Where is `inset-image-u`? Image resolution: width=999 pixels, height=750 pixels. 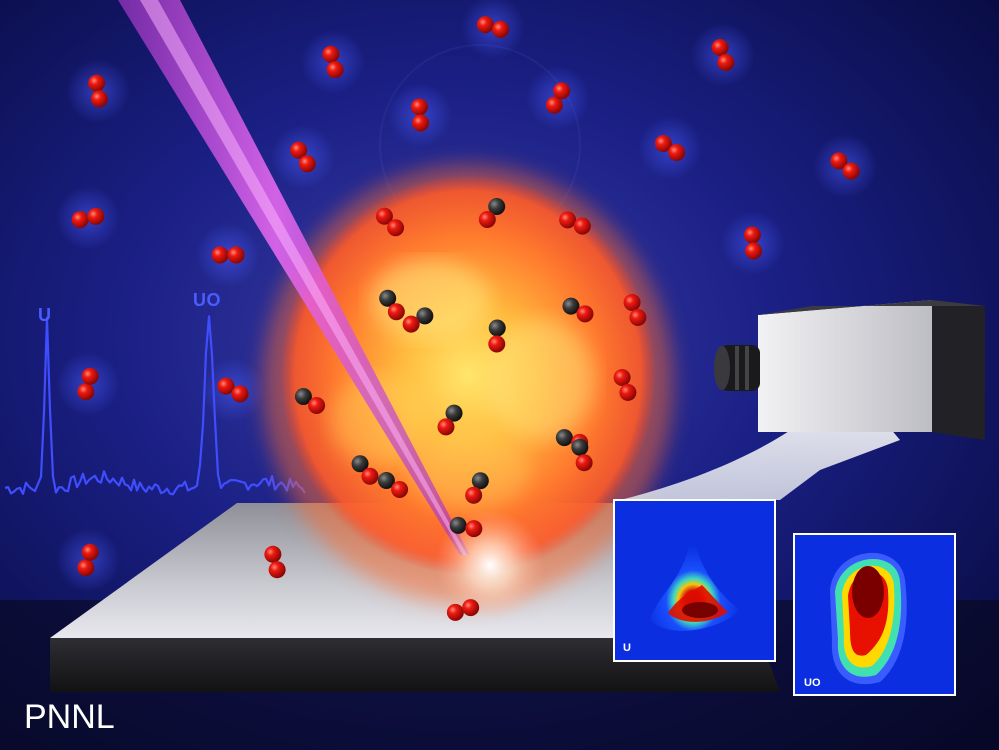
inset-image-u is located at coordinates (694, 580).